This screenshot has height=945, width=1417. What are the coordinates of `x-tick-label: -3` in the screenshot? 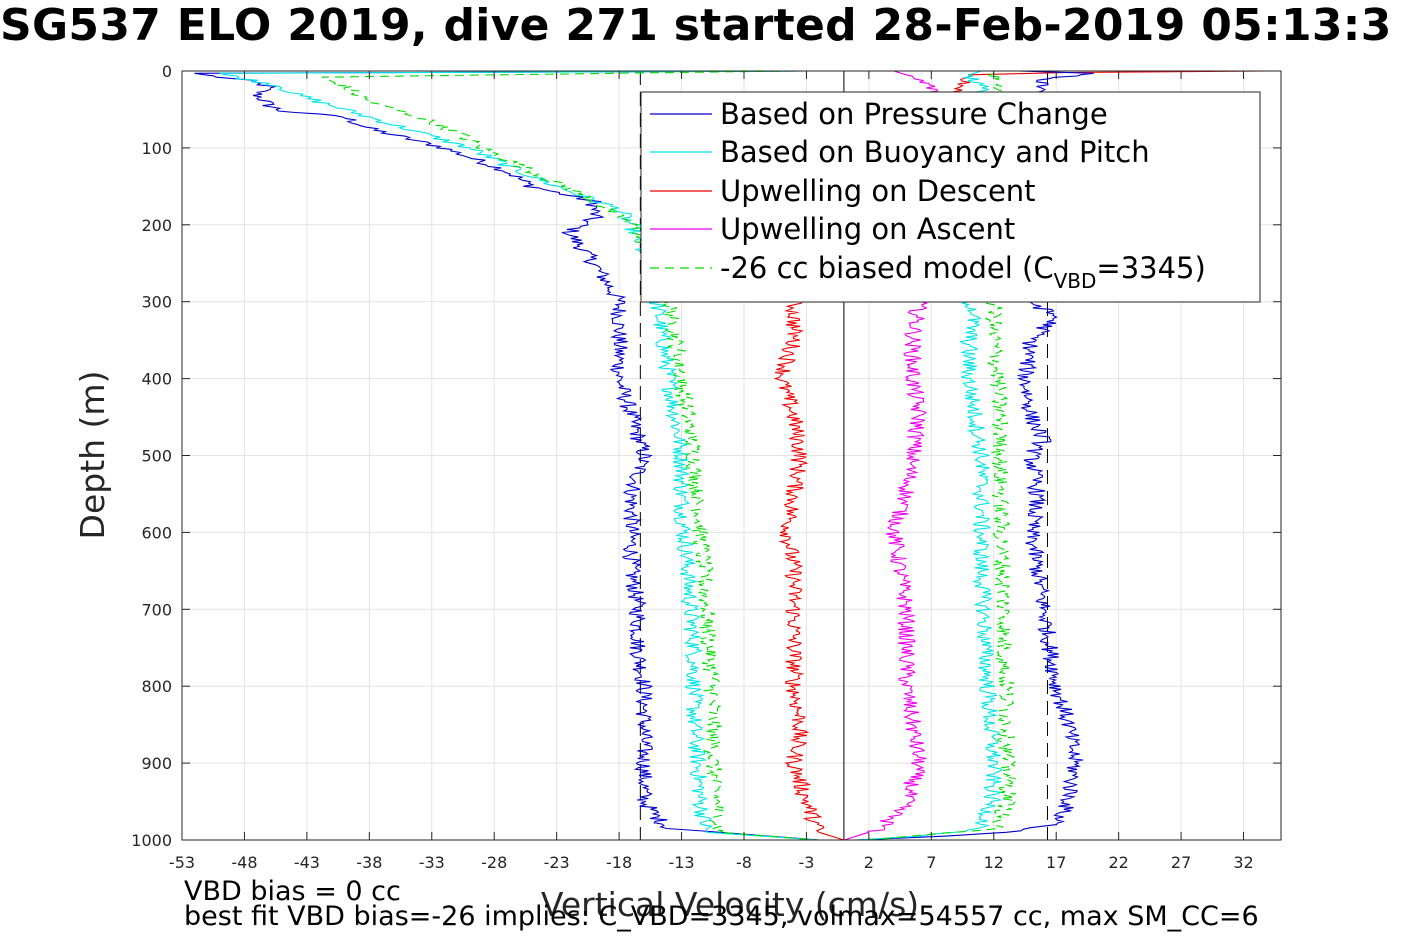 It's located at (806, 862).